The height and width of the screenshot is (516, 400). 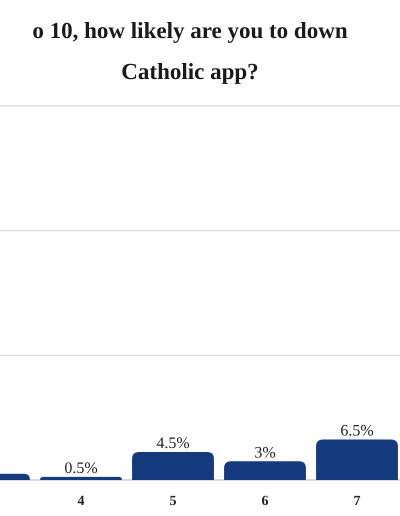 What do you see at coordinates (190, 51) in the screenshot?
I see `chart-title: o 10, how likely are you to down Catholic app?` at bounding box center [190, 51].